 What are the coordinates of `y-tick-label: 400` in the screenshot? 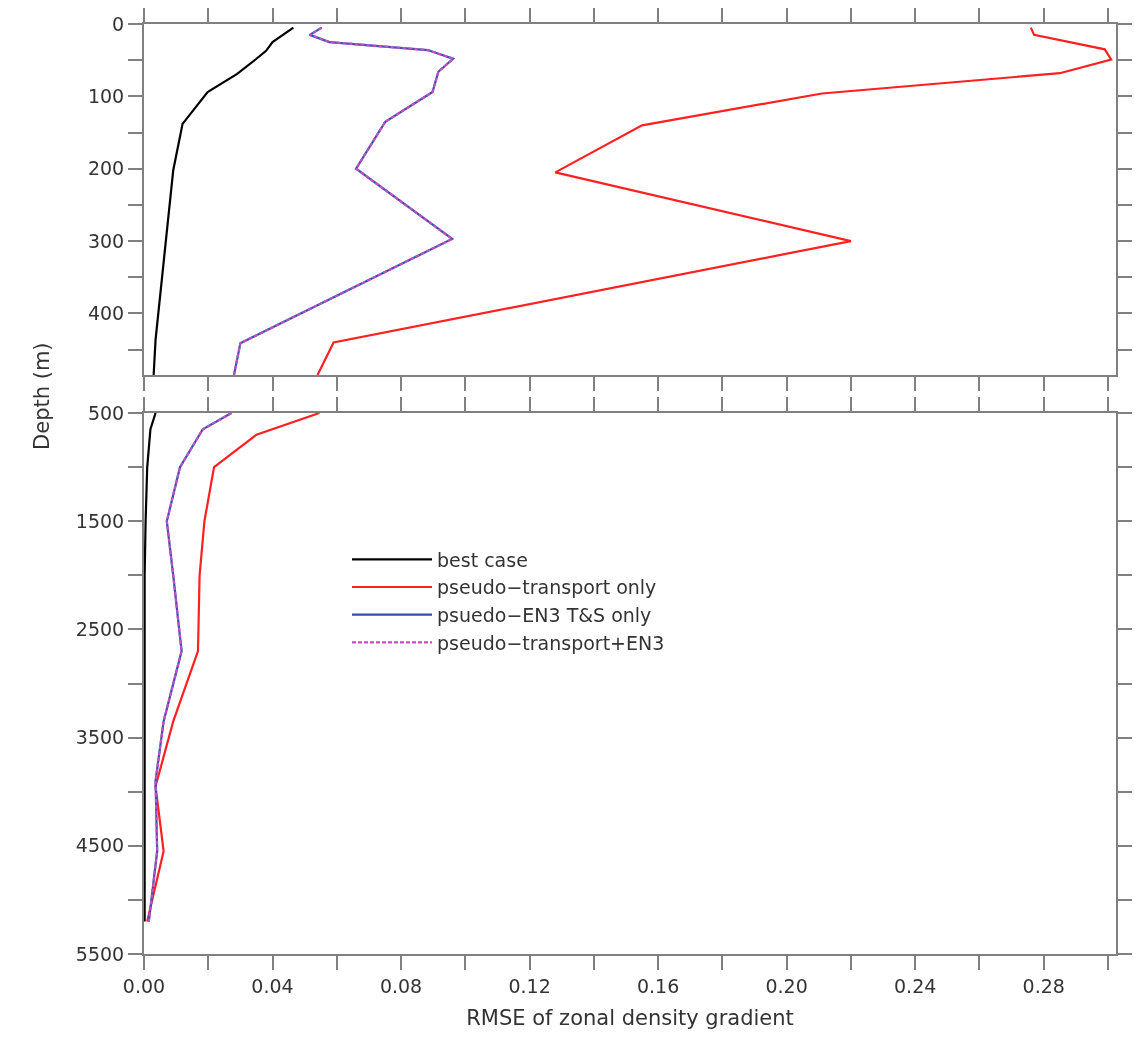 It's located at (106, 313).